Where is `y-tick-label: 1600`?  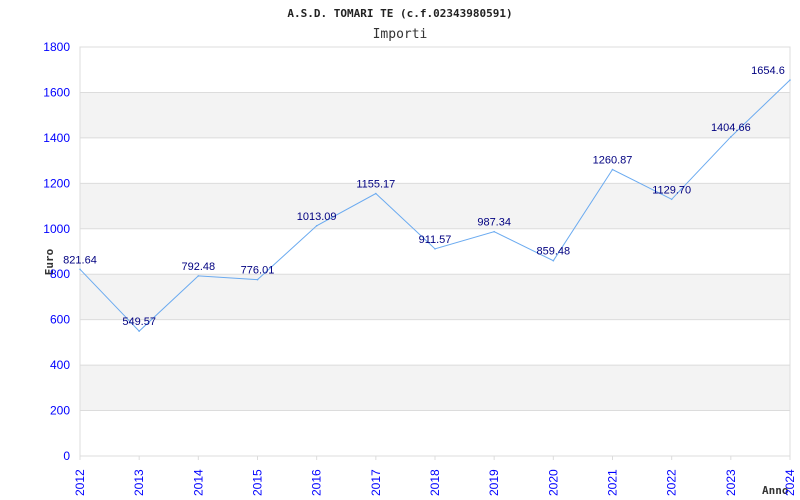
y-tick-label: 1600 is located at coordinates (56, 92).